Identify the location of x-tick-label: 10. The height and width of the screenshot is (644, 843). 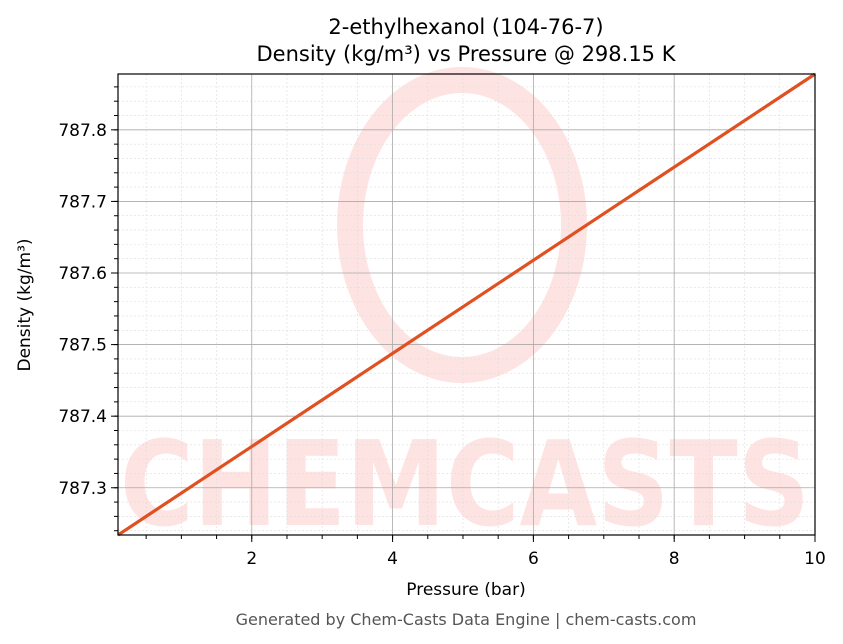
(815, 559).